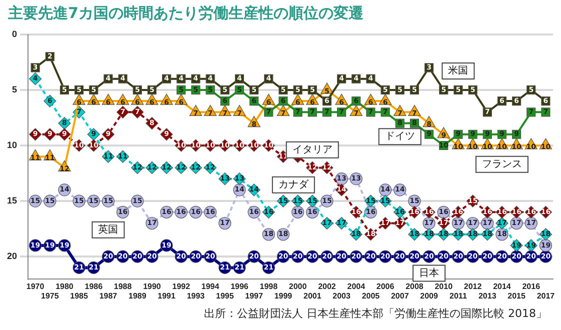 This screenshot has height=330, width=561. What do you see at coordinates (181, 286) in the screenshot?
I see `x-tick-label: 1992` at bounding box center [181, 286].